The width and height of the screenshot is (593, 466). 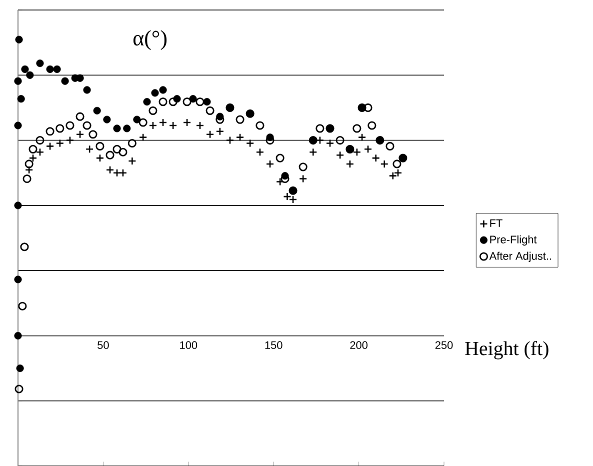 I want to click on x-axis-title: Height (ft), so click(x=506, y=350).